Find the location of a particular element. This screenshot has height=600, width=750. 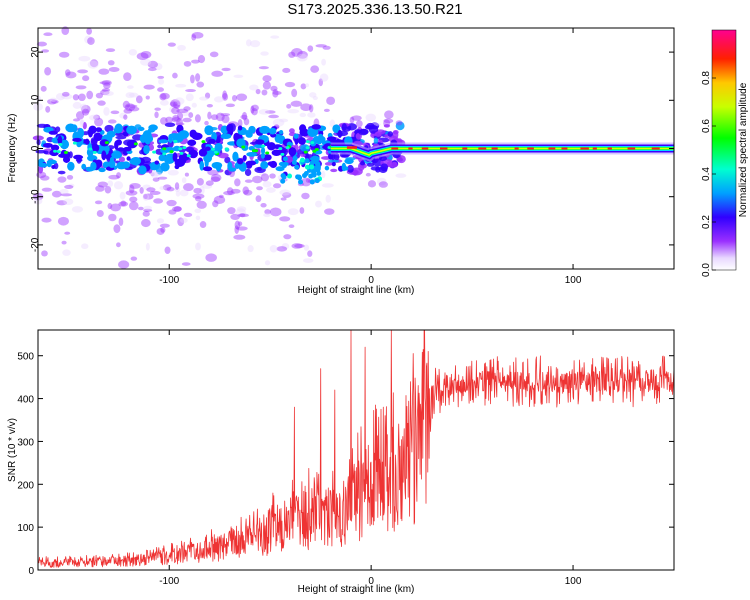

colorbar-ticks: 0.0 0.2 0.4 0.6 0.8 is located at coordinates (708, 174).